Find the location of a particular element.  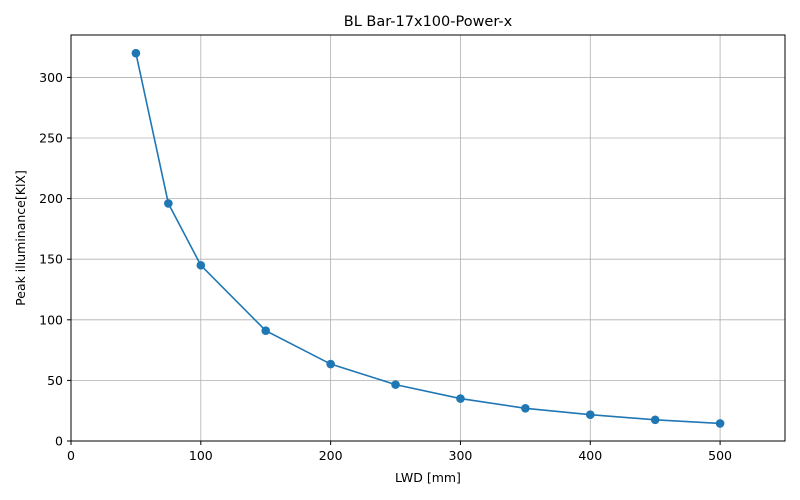

y-tick-label: 200 is located at coordinates (51, 198).